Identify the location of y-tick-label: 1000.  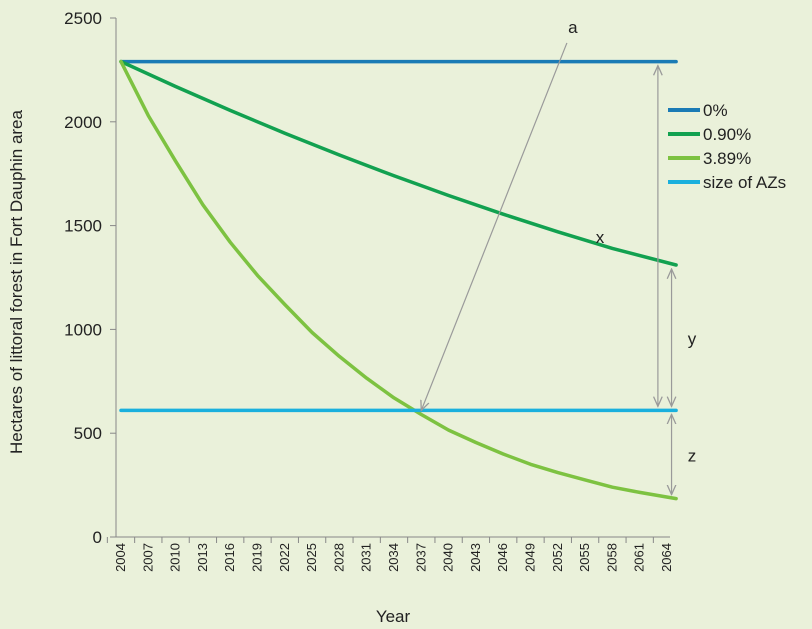
(83, 329).